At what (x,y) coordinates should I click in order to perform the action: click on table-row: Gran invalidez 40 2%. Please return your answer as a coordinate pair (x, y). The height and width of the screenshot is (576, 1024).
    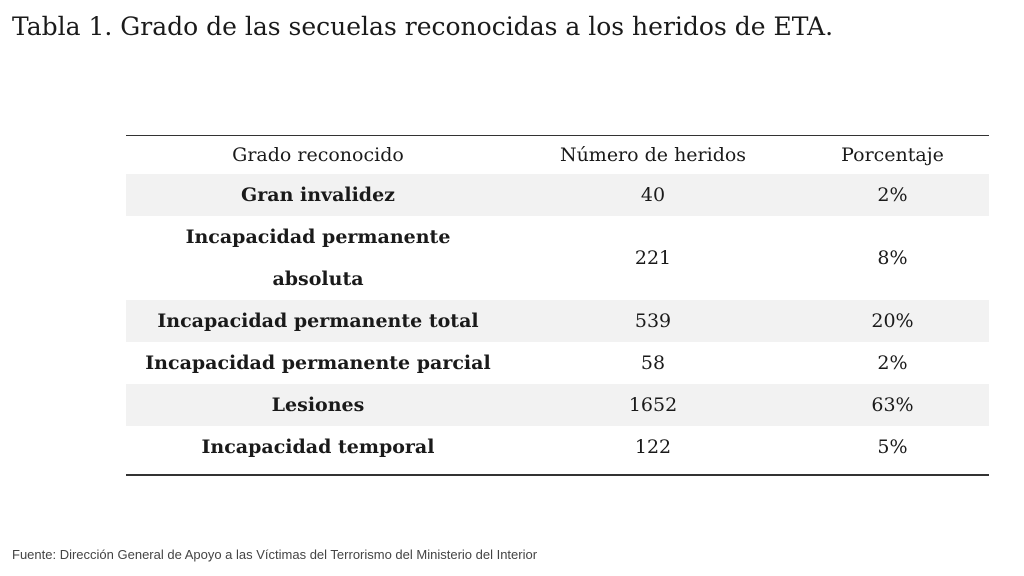
    Looking at the image, I should click on (557, 195).